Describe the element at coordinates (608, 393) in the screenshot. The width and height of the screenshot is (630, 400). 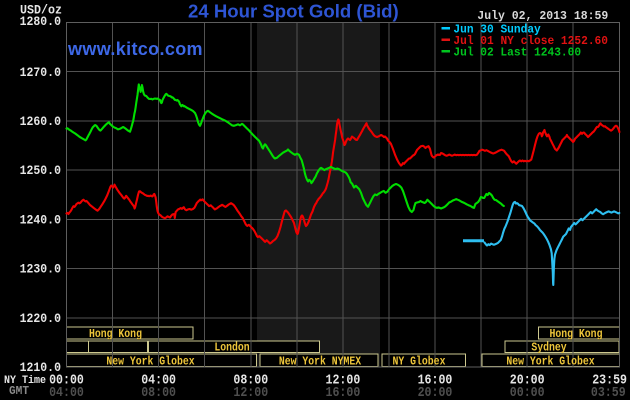
I see `svg-text: 03:59` at that location.